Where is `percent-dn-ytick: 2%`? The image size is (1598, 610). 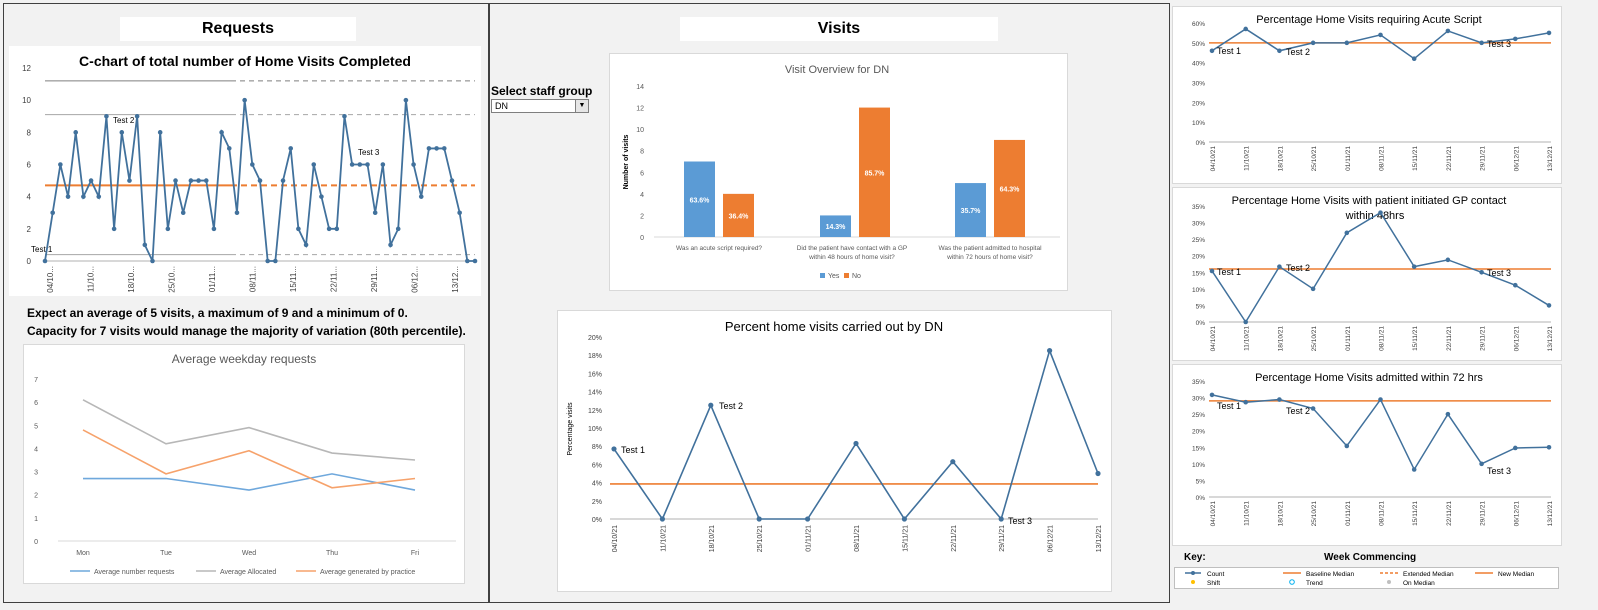 percent-dn-ytick: 2% is located at coordinates (597, 502).